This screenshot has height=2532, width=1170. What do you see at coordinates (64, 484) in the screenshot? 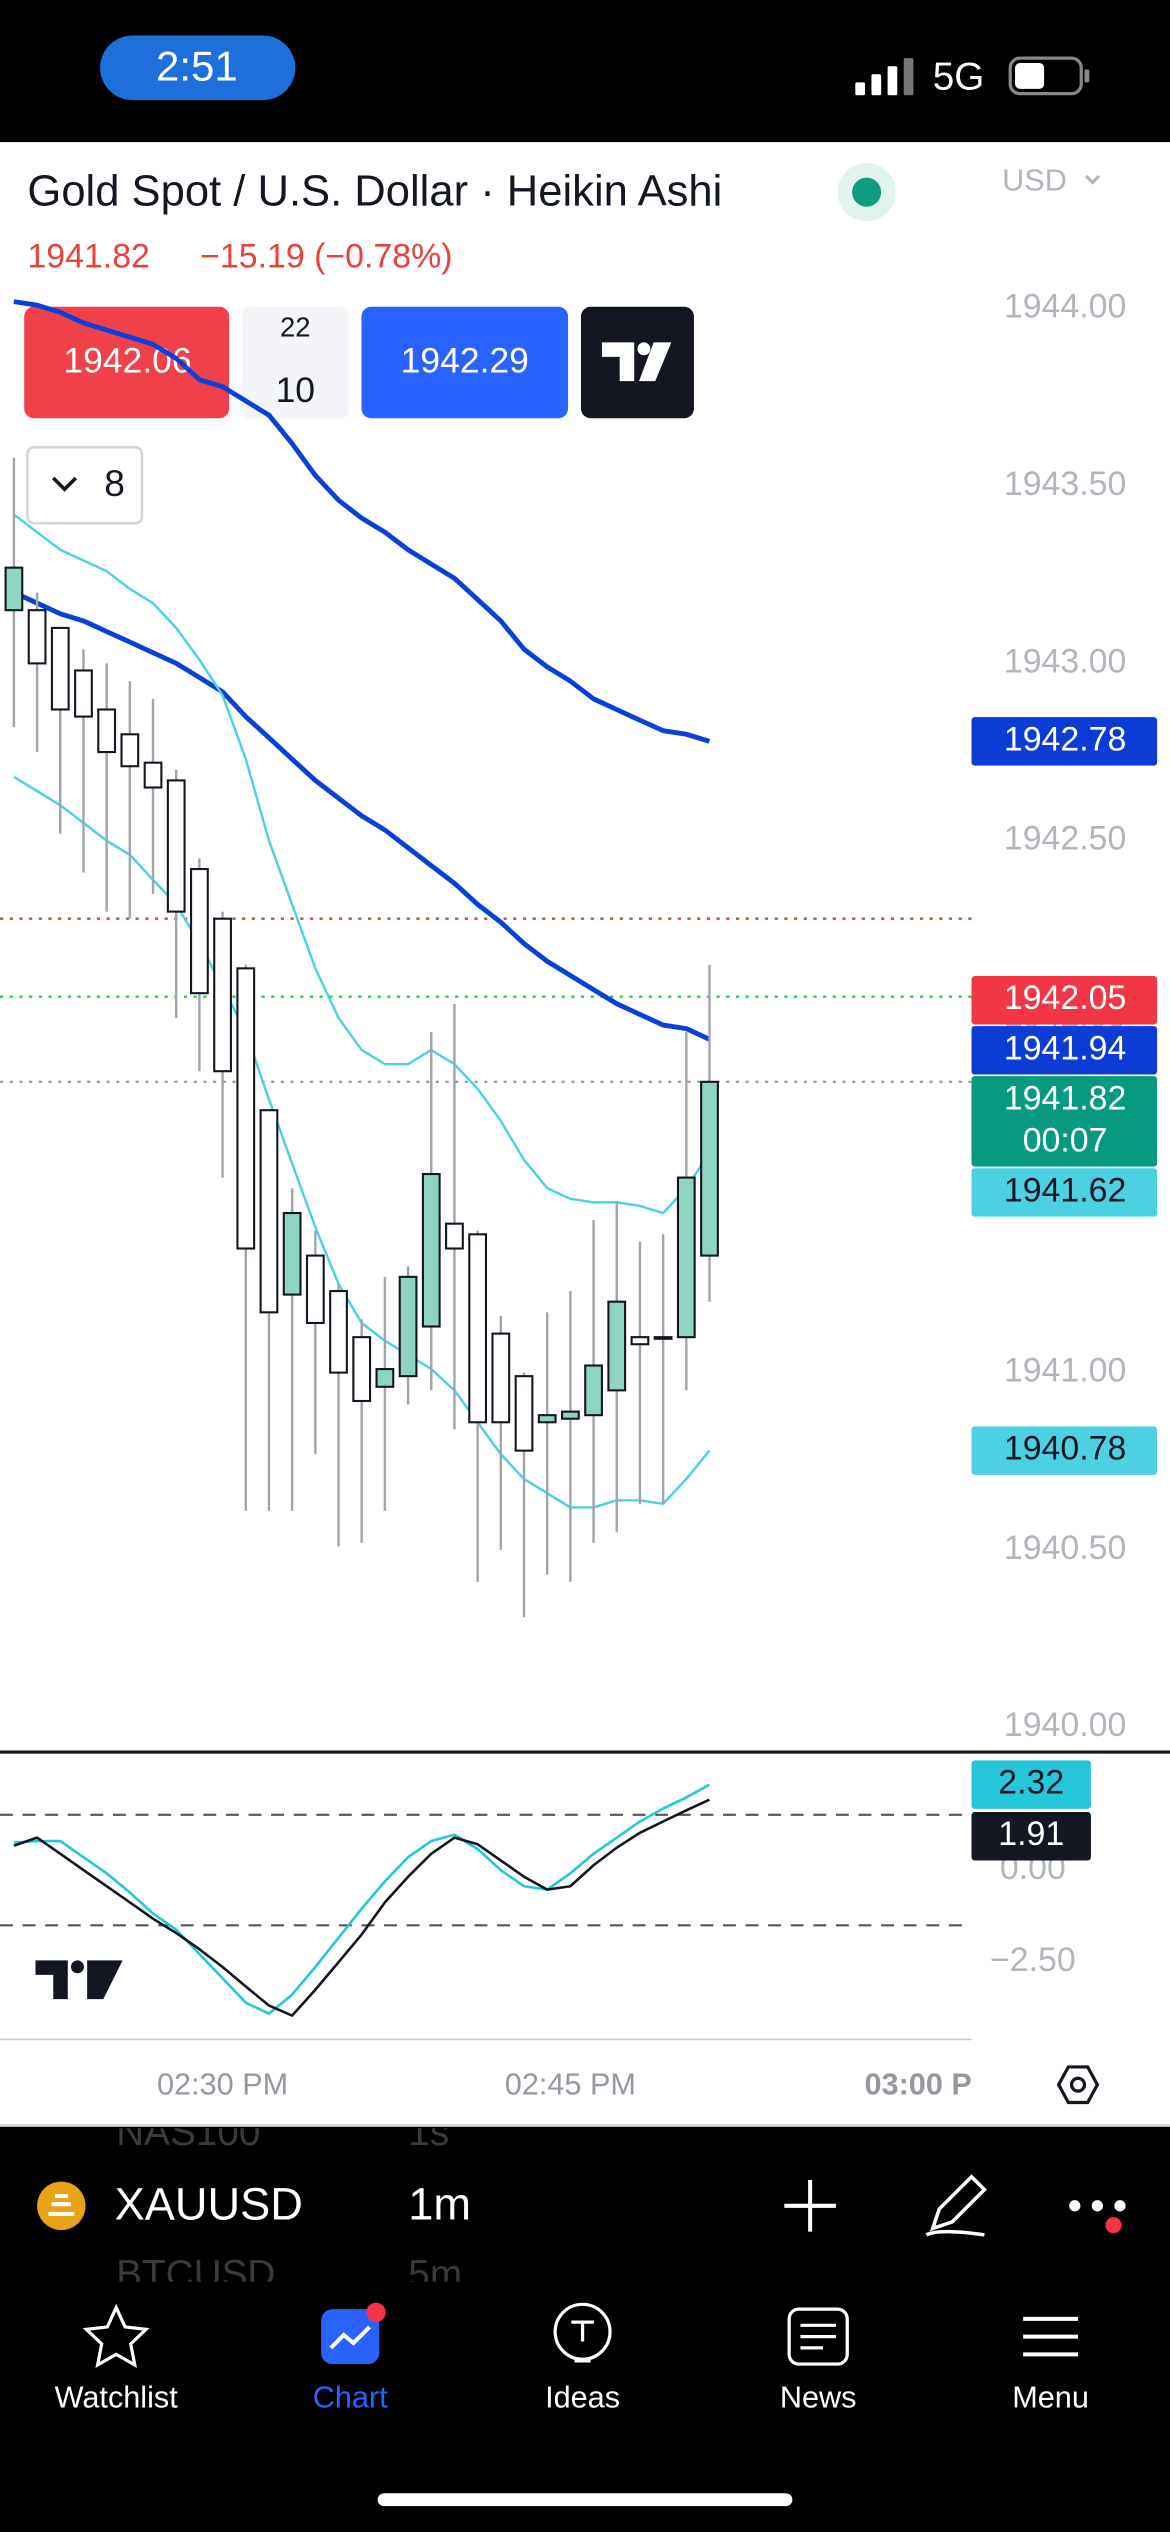
I see `toggle-chevron` at bounding box center [64, 484].